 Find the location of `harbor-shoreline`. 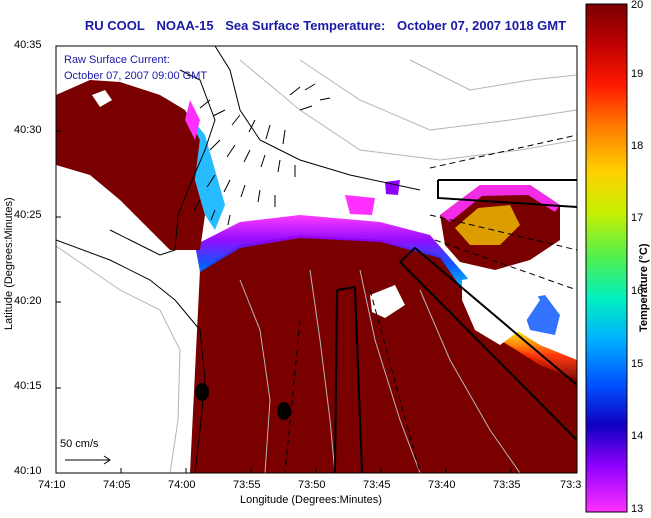

harbor-shoreline is located at coordinates (162, 162).